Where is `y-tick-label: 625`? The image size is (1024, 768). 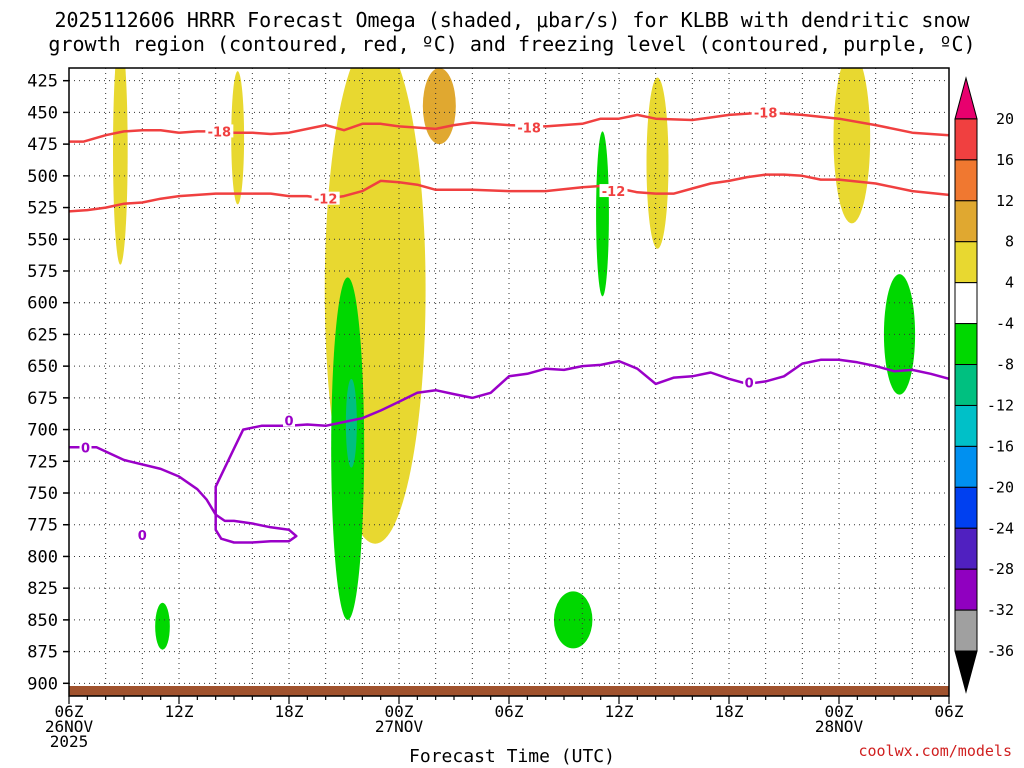 y-tick-label: 625 is located at coordinates (42, 335).